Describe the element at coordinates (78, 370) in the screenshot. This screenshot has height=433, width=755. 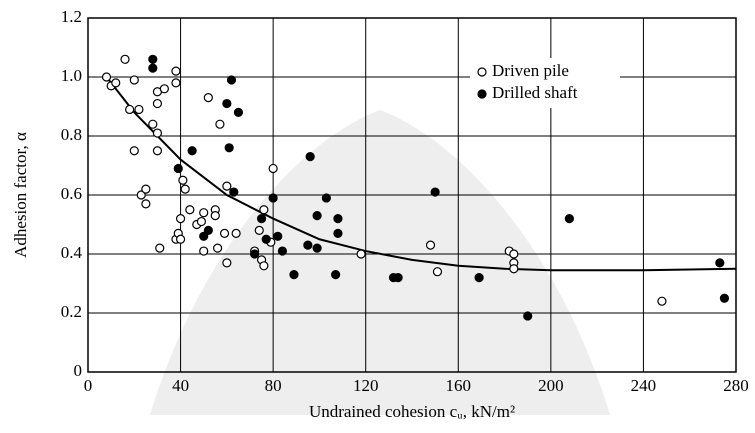
I see `y-tick-label: 0` at that location.